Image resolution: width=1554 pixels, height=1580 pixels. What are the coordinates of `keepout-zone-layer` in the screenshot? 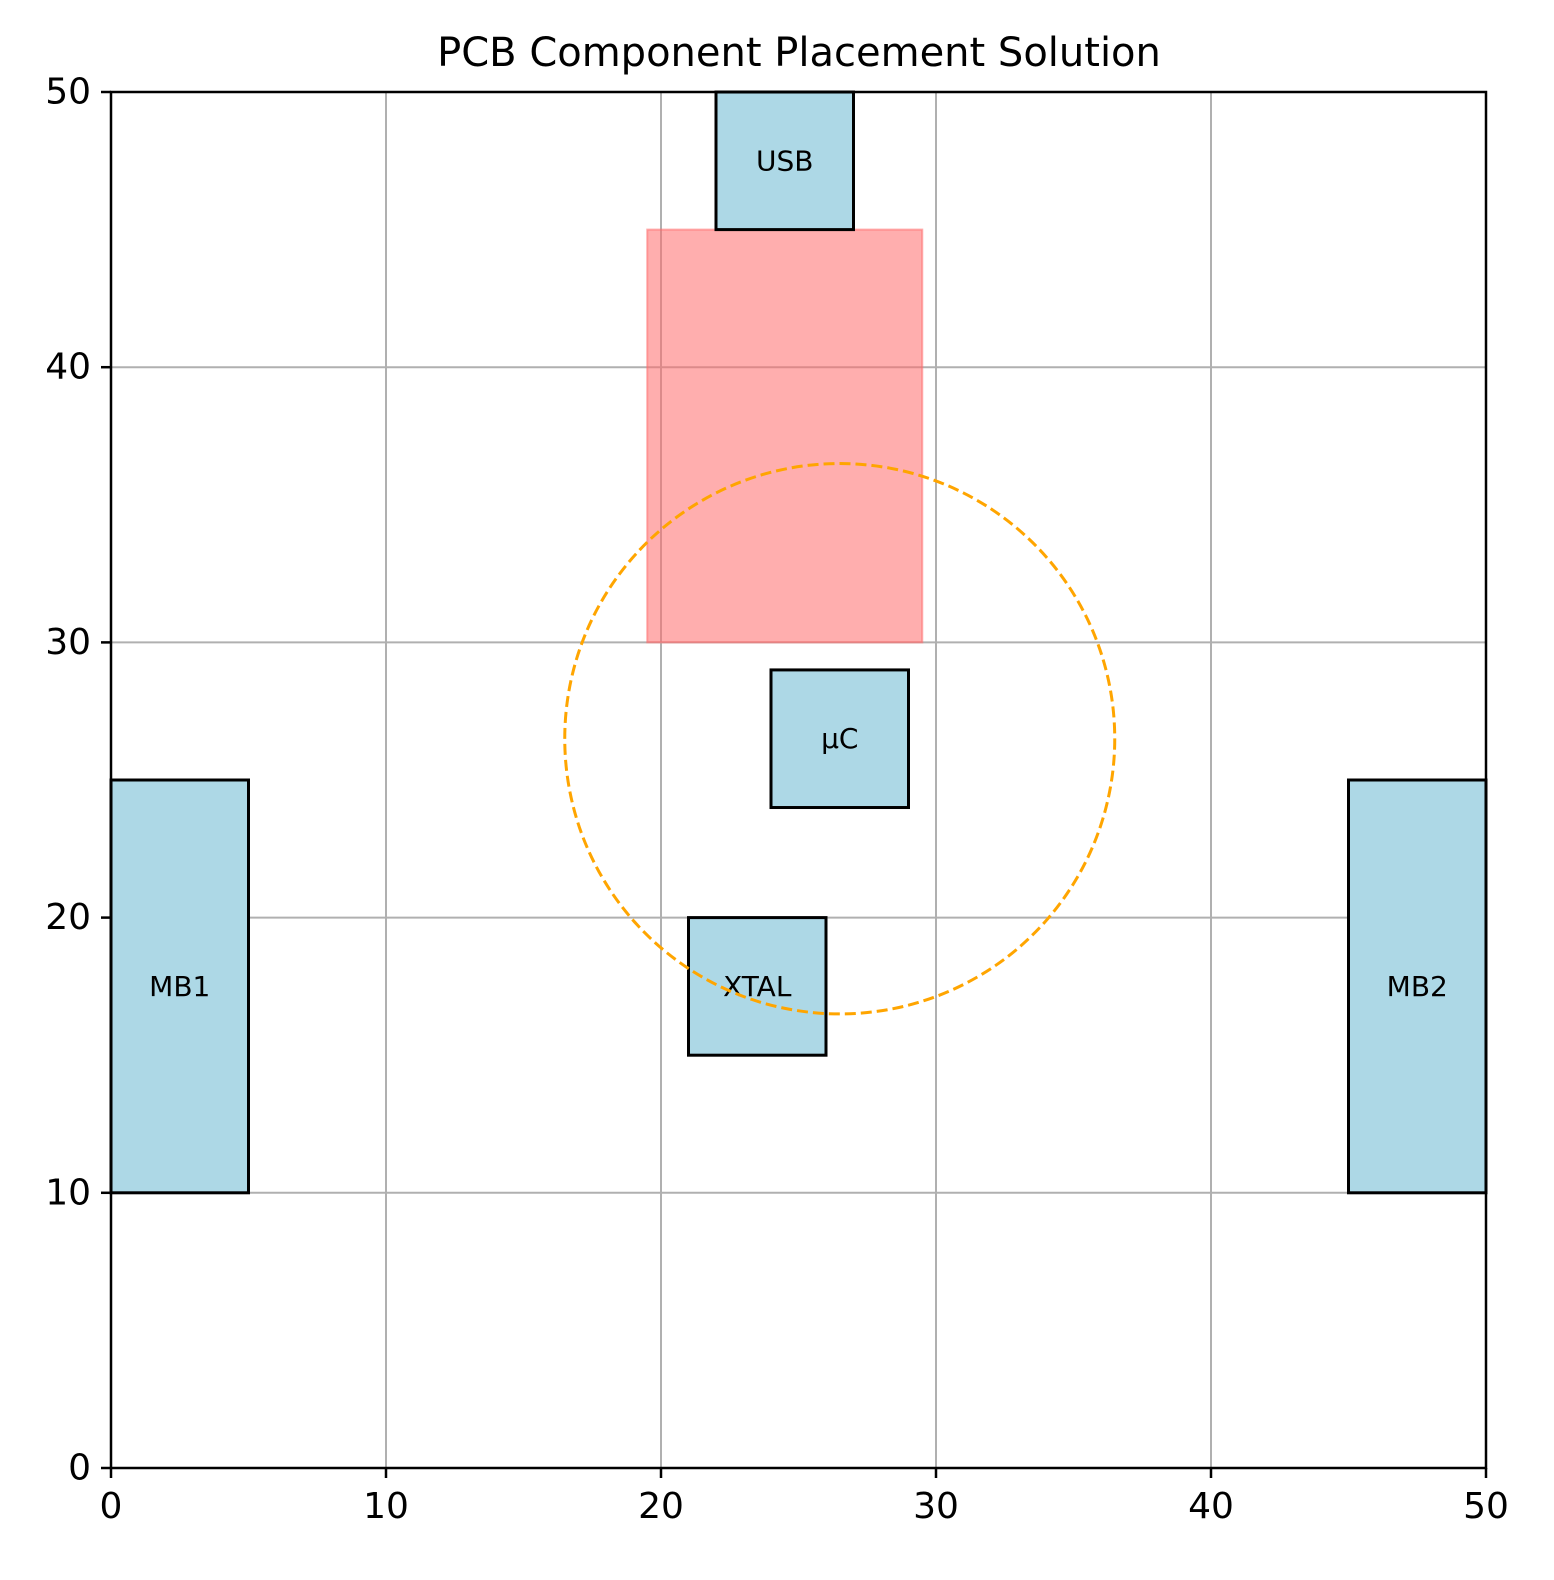 It's located at (785, 436).